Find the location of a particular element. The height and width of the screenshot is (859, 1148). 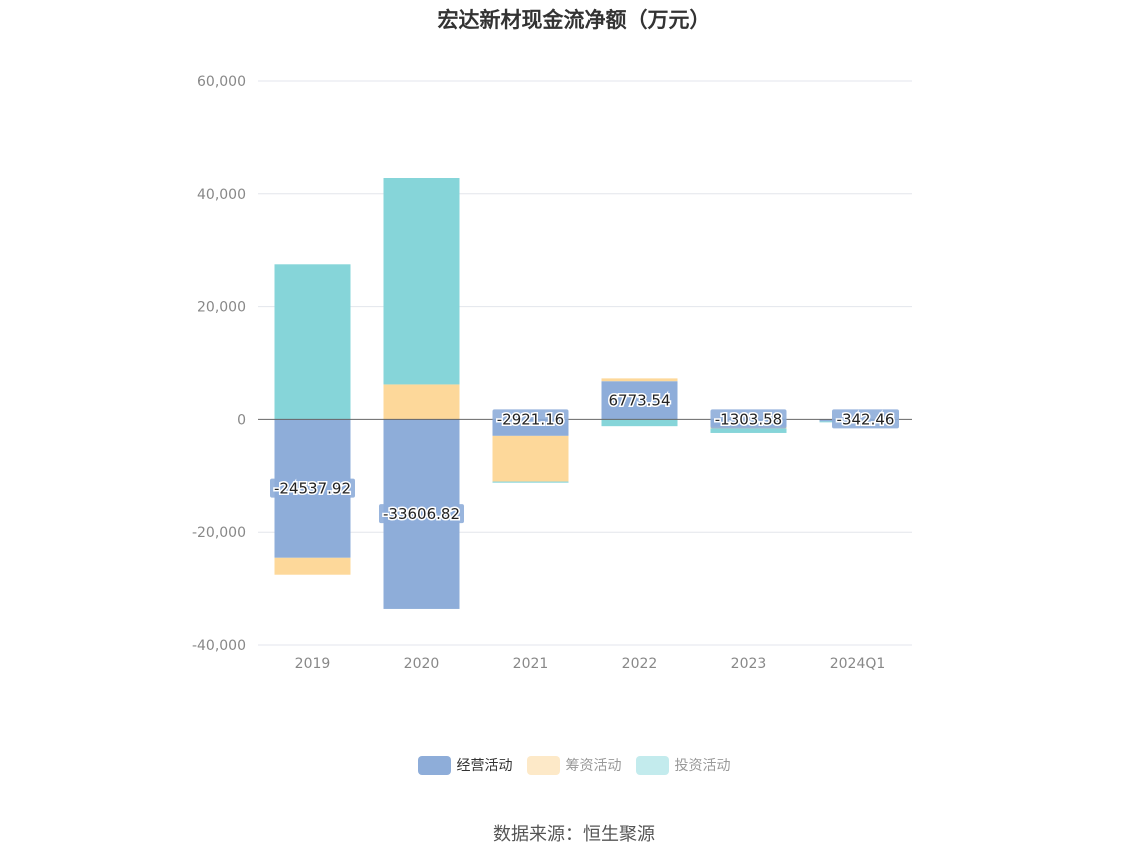

y-tick-label: 40,000 is located at coordinates (221, 195).